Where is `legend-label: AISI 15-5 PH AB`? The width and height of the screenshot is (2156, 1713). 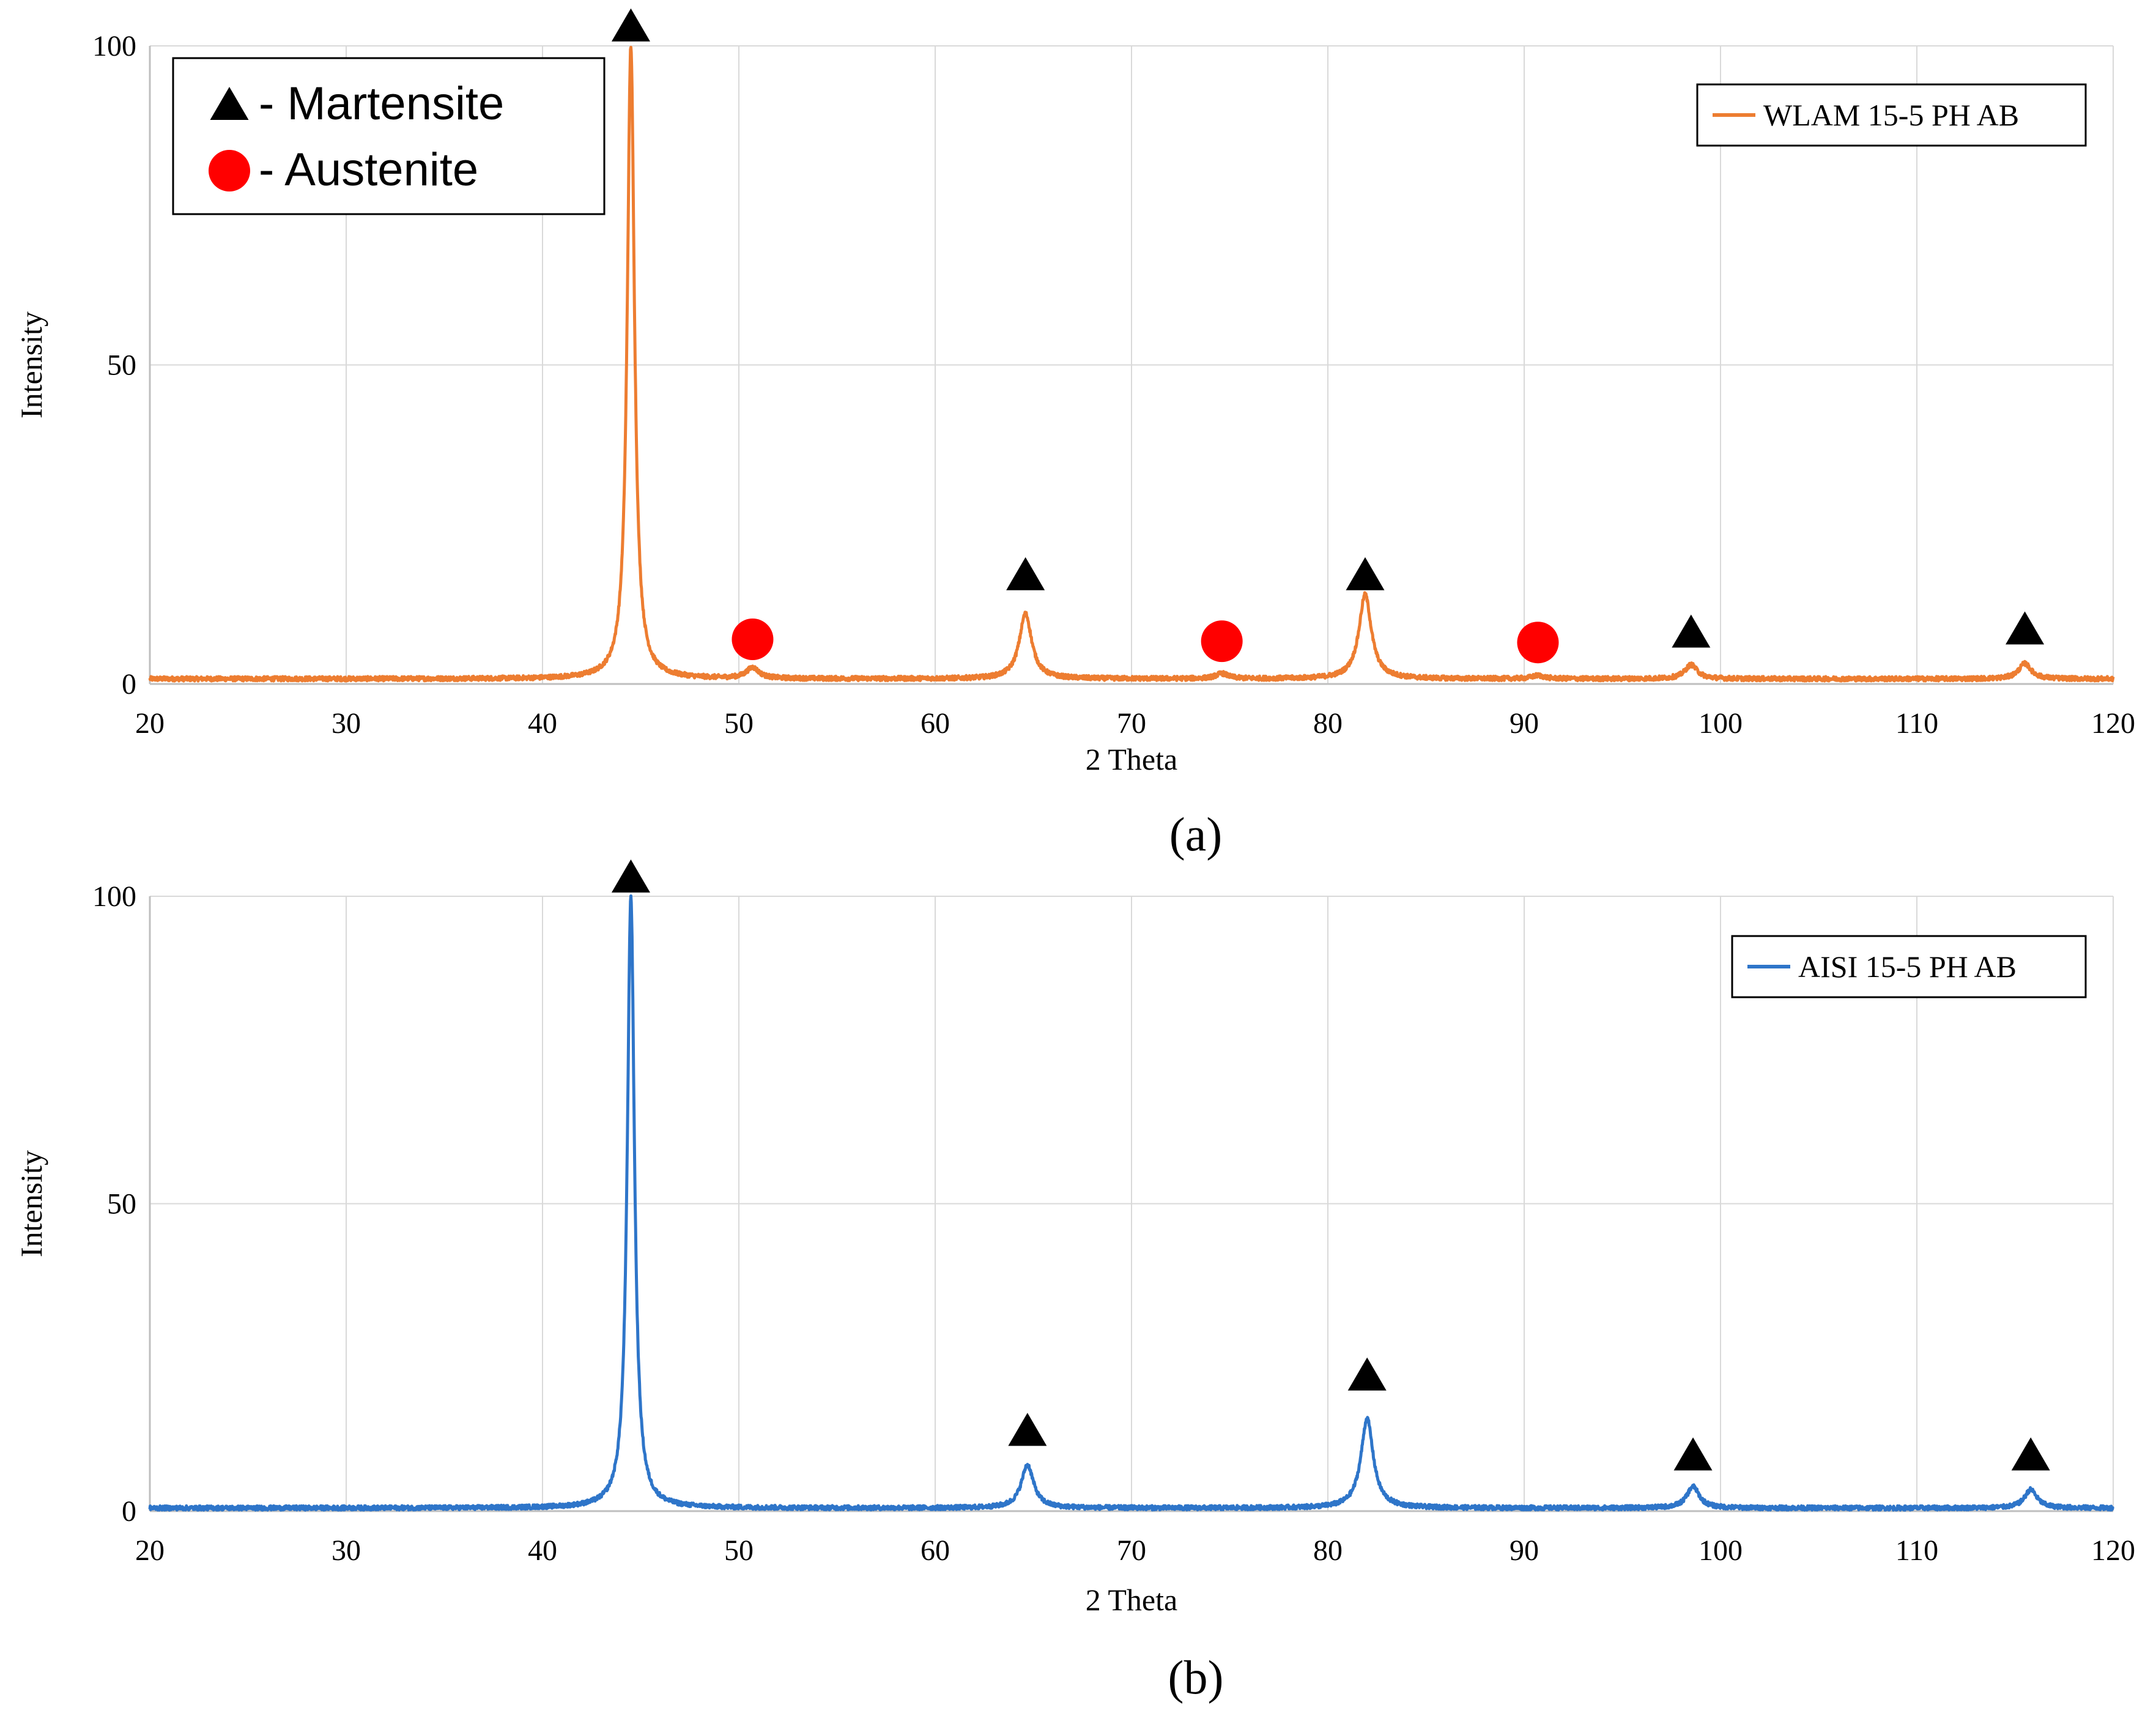 legend-label: AISI 15-5 PH AB is located at coordinates (1907, 966).